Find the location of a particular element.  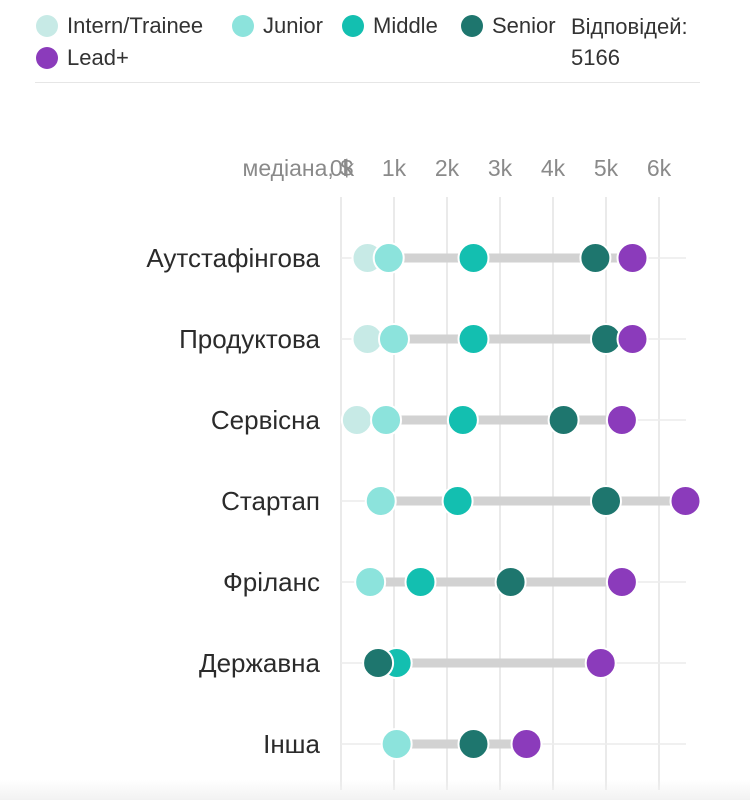

legend-item: Intern/Trainee is located at coordinates (119, 26).